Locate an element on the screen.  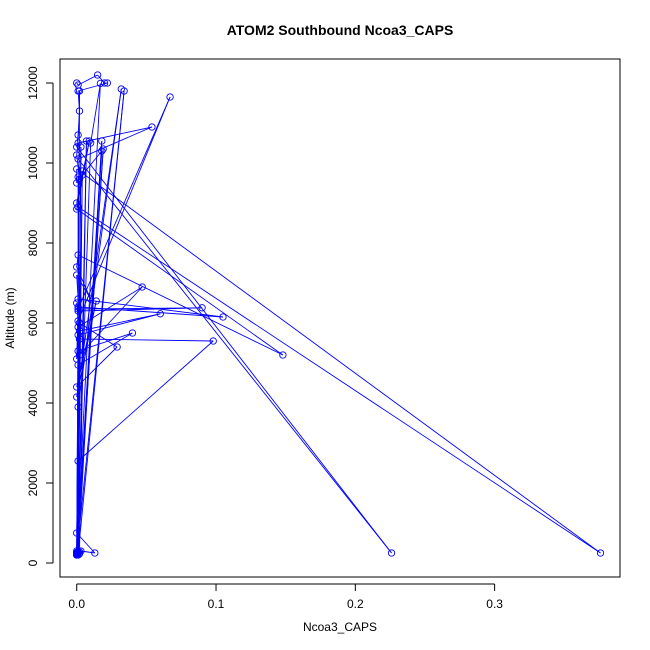
y-tick-label: 2000 is located at coordinates (33, 482).